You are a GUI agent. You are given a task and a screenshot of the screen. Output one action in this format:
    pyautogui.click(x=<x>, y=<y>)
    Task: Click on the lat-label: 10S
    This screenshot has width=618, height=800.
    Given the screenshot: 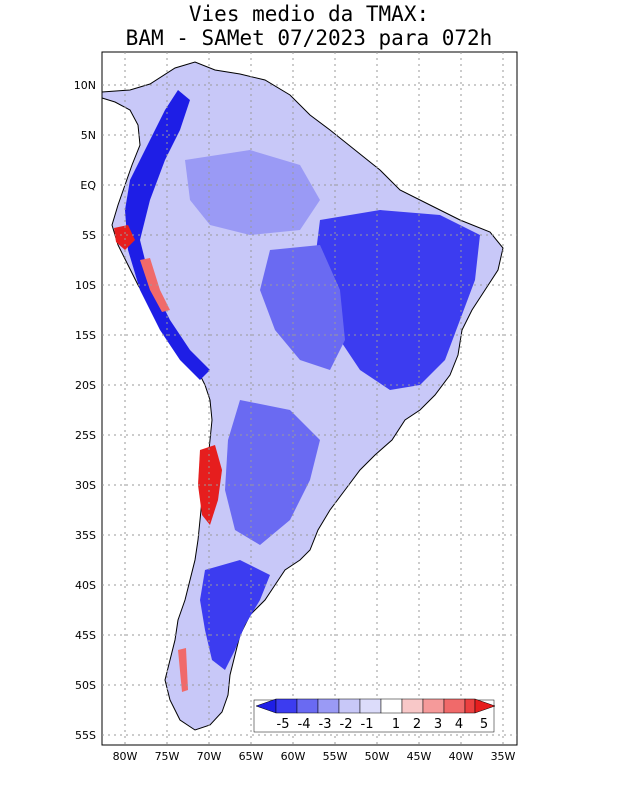 What is the action you would take?
    pyautogui.click(x=85, y=285)
    